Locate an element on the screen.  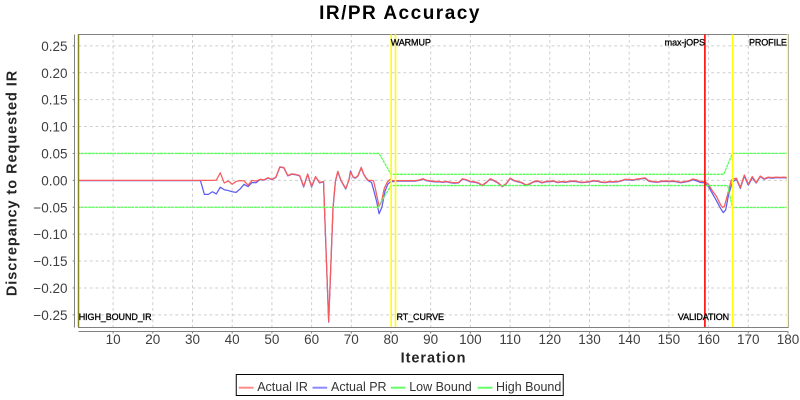
svg-text: 50 is located at coordinates (271, 339).